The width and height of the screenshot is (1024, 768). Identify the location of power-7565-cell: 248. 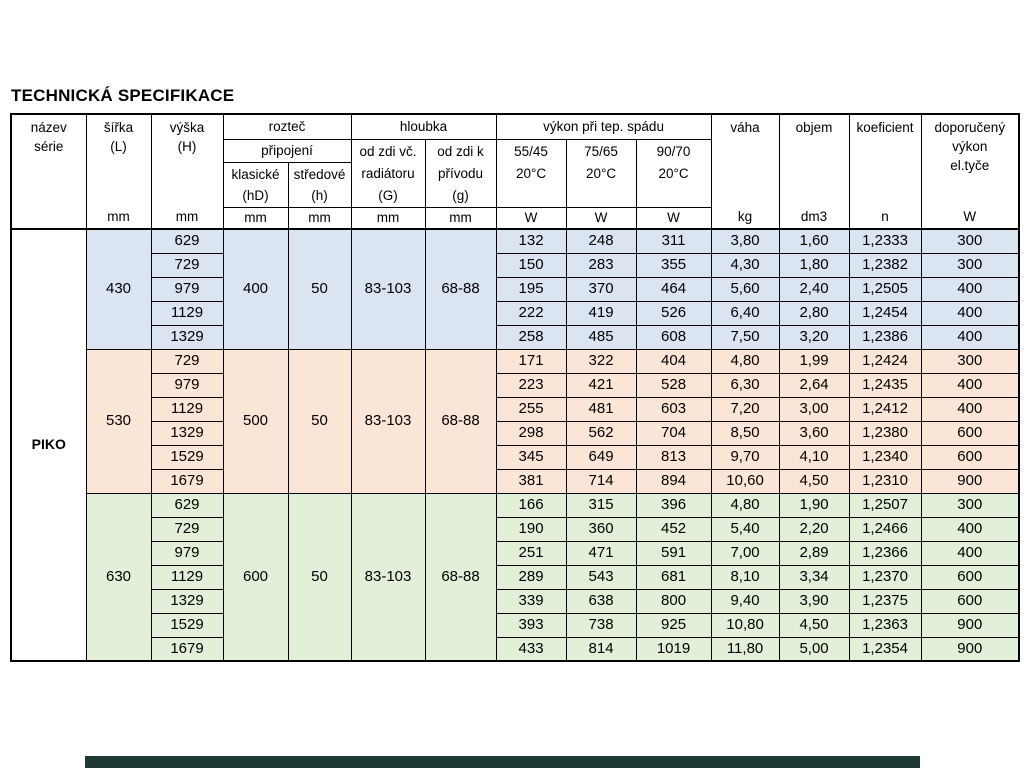
(601, 241).